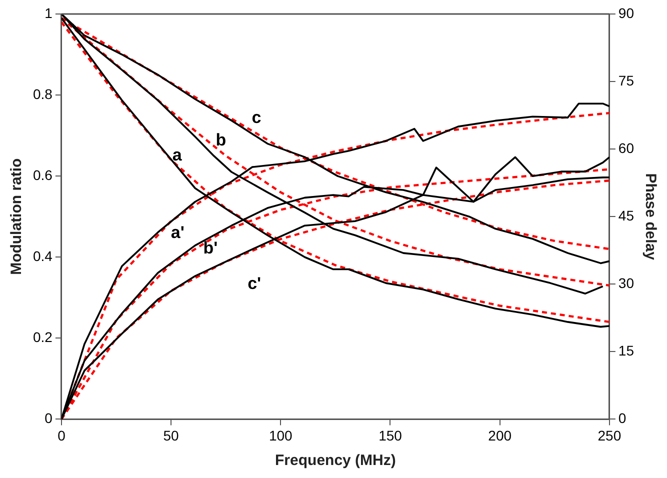 This screenshot has height=478, width=667. What do you see at coordinates (626, 282) in the screenshot?
I see `y2-tick-label: 30` at bounding box center [626, 282].